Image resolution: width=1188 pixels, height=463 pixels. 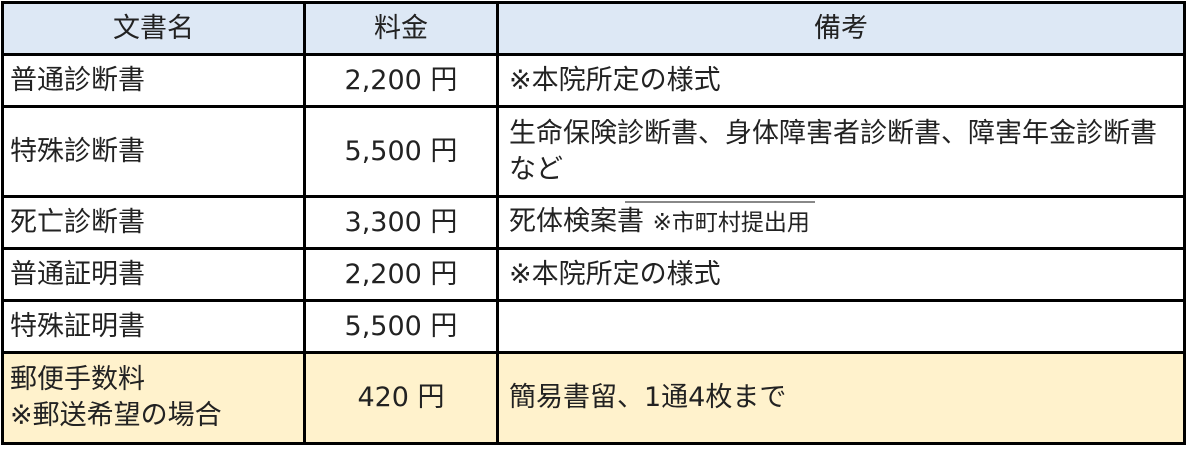 I want to click on table-row: 死亡診断書 3,300 円 死体検案書 ※市町村提出用, so click(x=593, y=222).